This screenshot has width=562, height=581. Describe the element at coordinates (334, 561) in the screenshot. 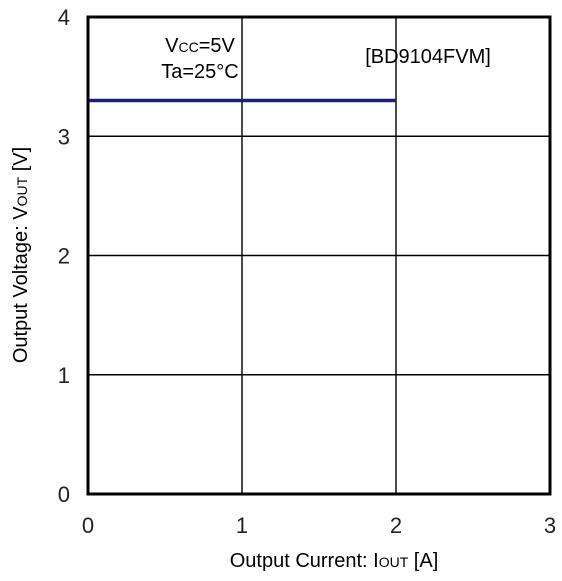

I see `x-axis-label: Output Current: IOUT [A]` at that location.